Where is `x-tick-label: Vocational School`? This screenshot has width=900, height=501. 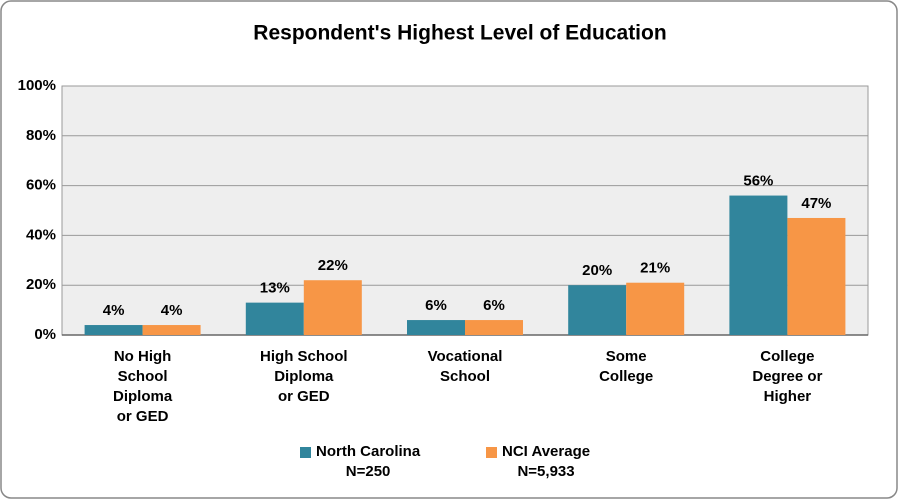 x-tick-label: Vocational School is located at coordinates (465, 366).